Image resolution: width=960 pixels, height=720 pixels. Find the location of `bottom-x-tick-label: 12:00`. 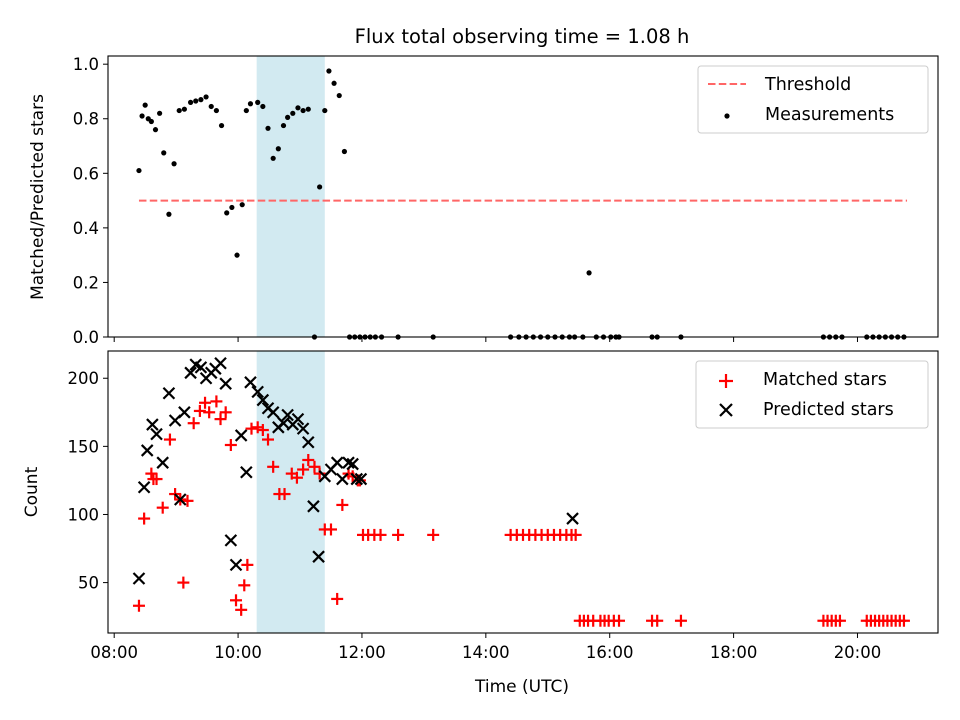

bottom-x-tick-label: 12:00 is located at coordinates (362, 652).